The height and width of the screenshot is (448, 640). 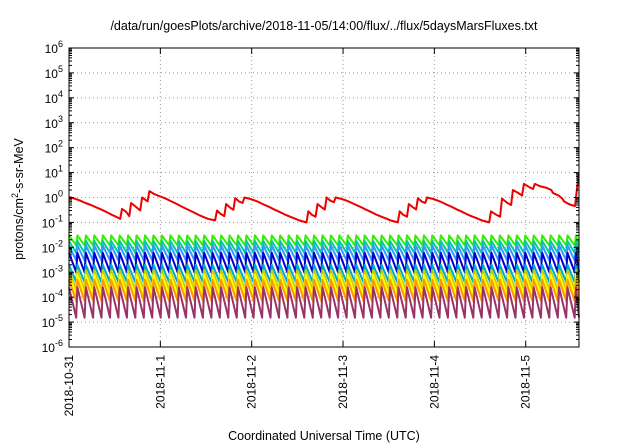 I want to click on y-tick-exponent: -3, so click(x=59, y=268).